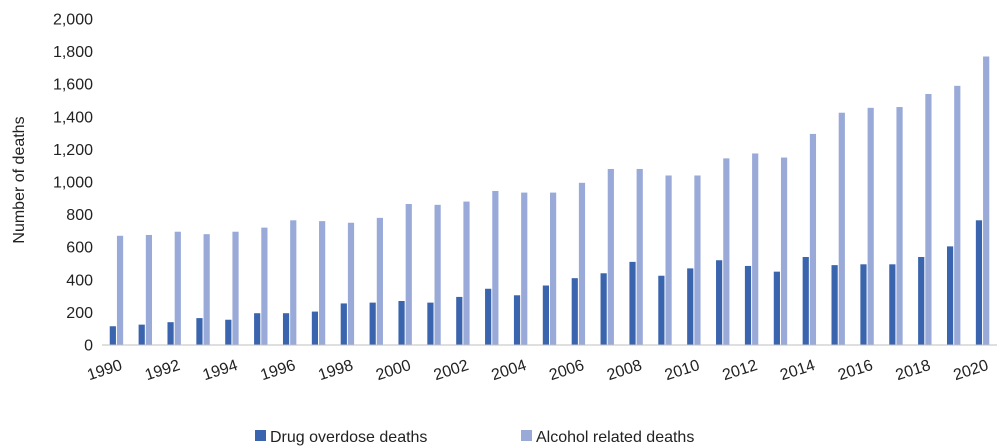 The height and width of the screenshot is (448, 1007). Describe the element at coordinates (726, 251) in the screenshot. I see `bar-alcohol-2011` at that location.